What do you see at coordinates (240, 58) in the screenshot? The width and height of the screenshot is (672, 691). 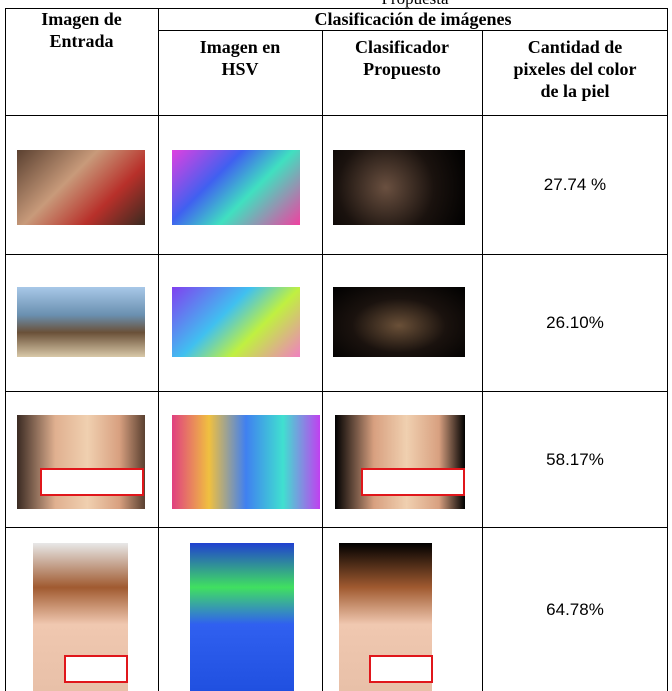 I see `header-cell: Imagen en HSV` at bounding box center [240, 58].